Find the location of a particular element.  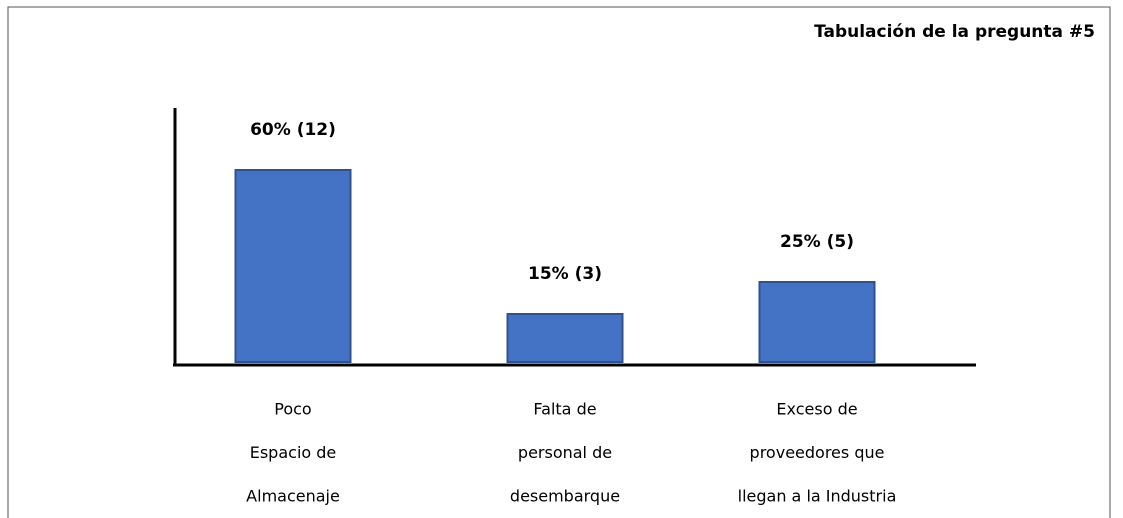

x-tick-label: Almacenaje is located at coordinates (293, 496).